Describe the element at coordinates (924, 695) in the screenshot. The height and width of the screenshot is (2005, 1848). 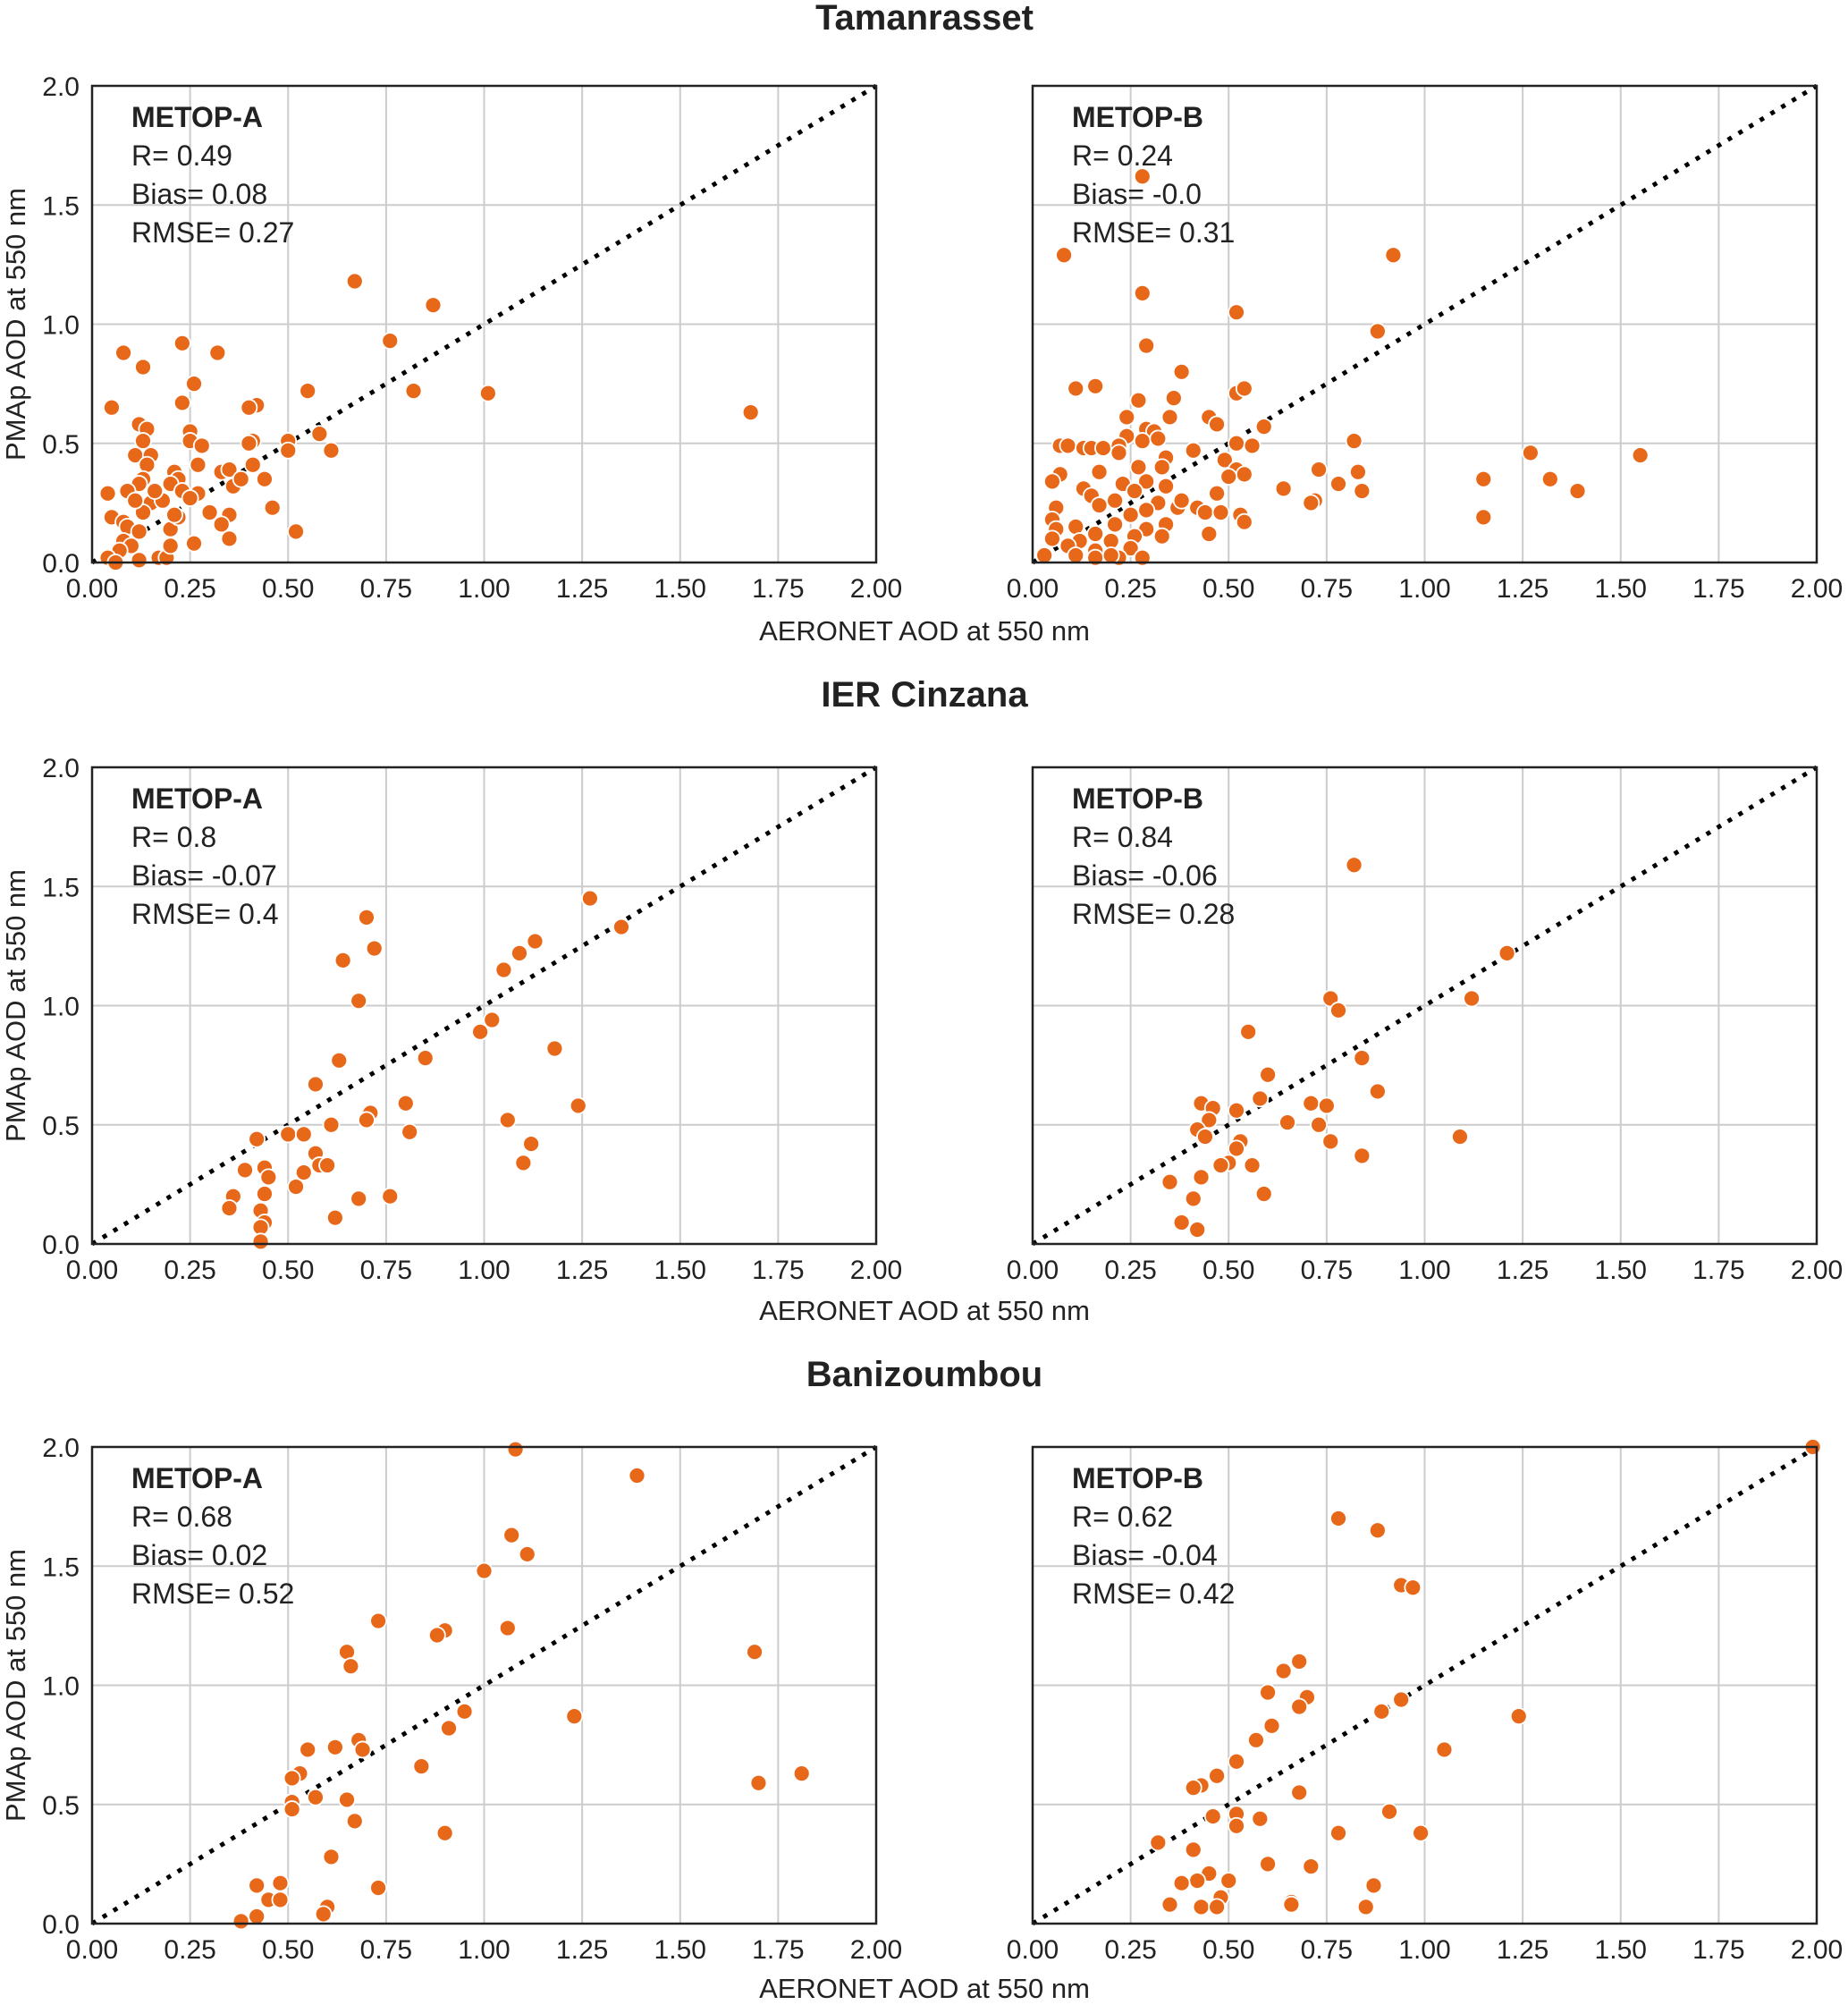
I see `site-title: IER Cinzana` at that location.